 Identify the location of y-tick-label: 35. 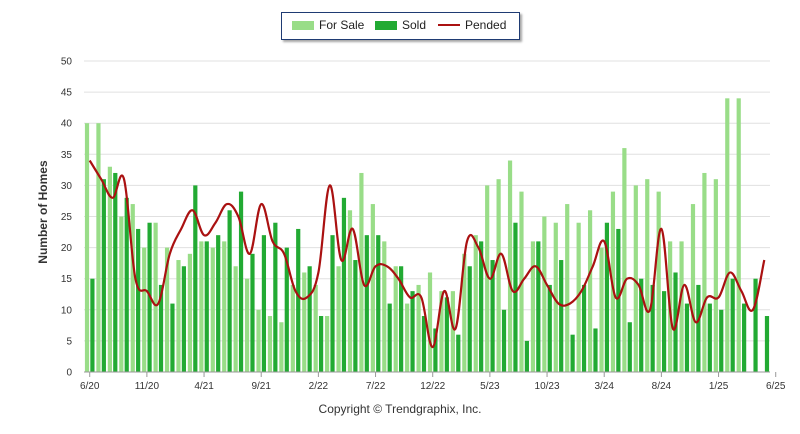
(67, 155).